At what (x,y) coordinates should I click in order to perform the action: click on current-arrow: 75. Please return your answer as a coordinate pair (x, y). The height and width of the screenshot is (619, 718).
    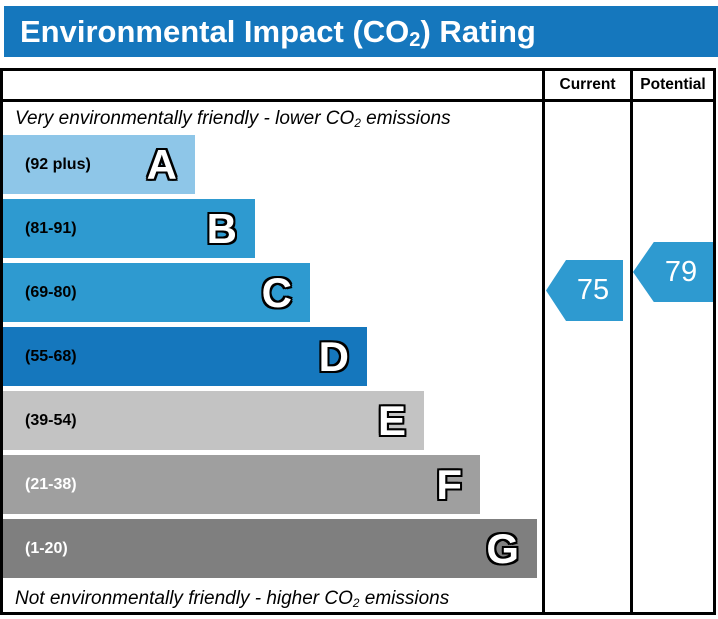
    Looking at the image, I should click on (584, 290).